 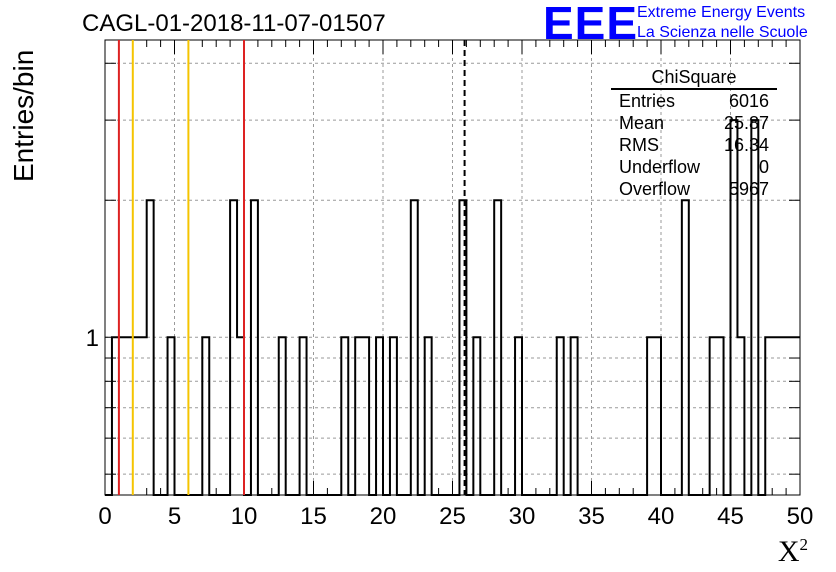 What do you see at coordinates (591, 516) in the screenshot?
I see `x-tick-label: 35` at bounding box center [591, 516].